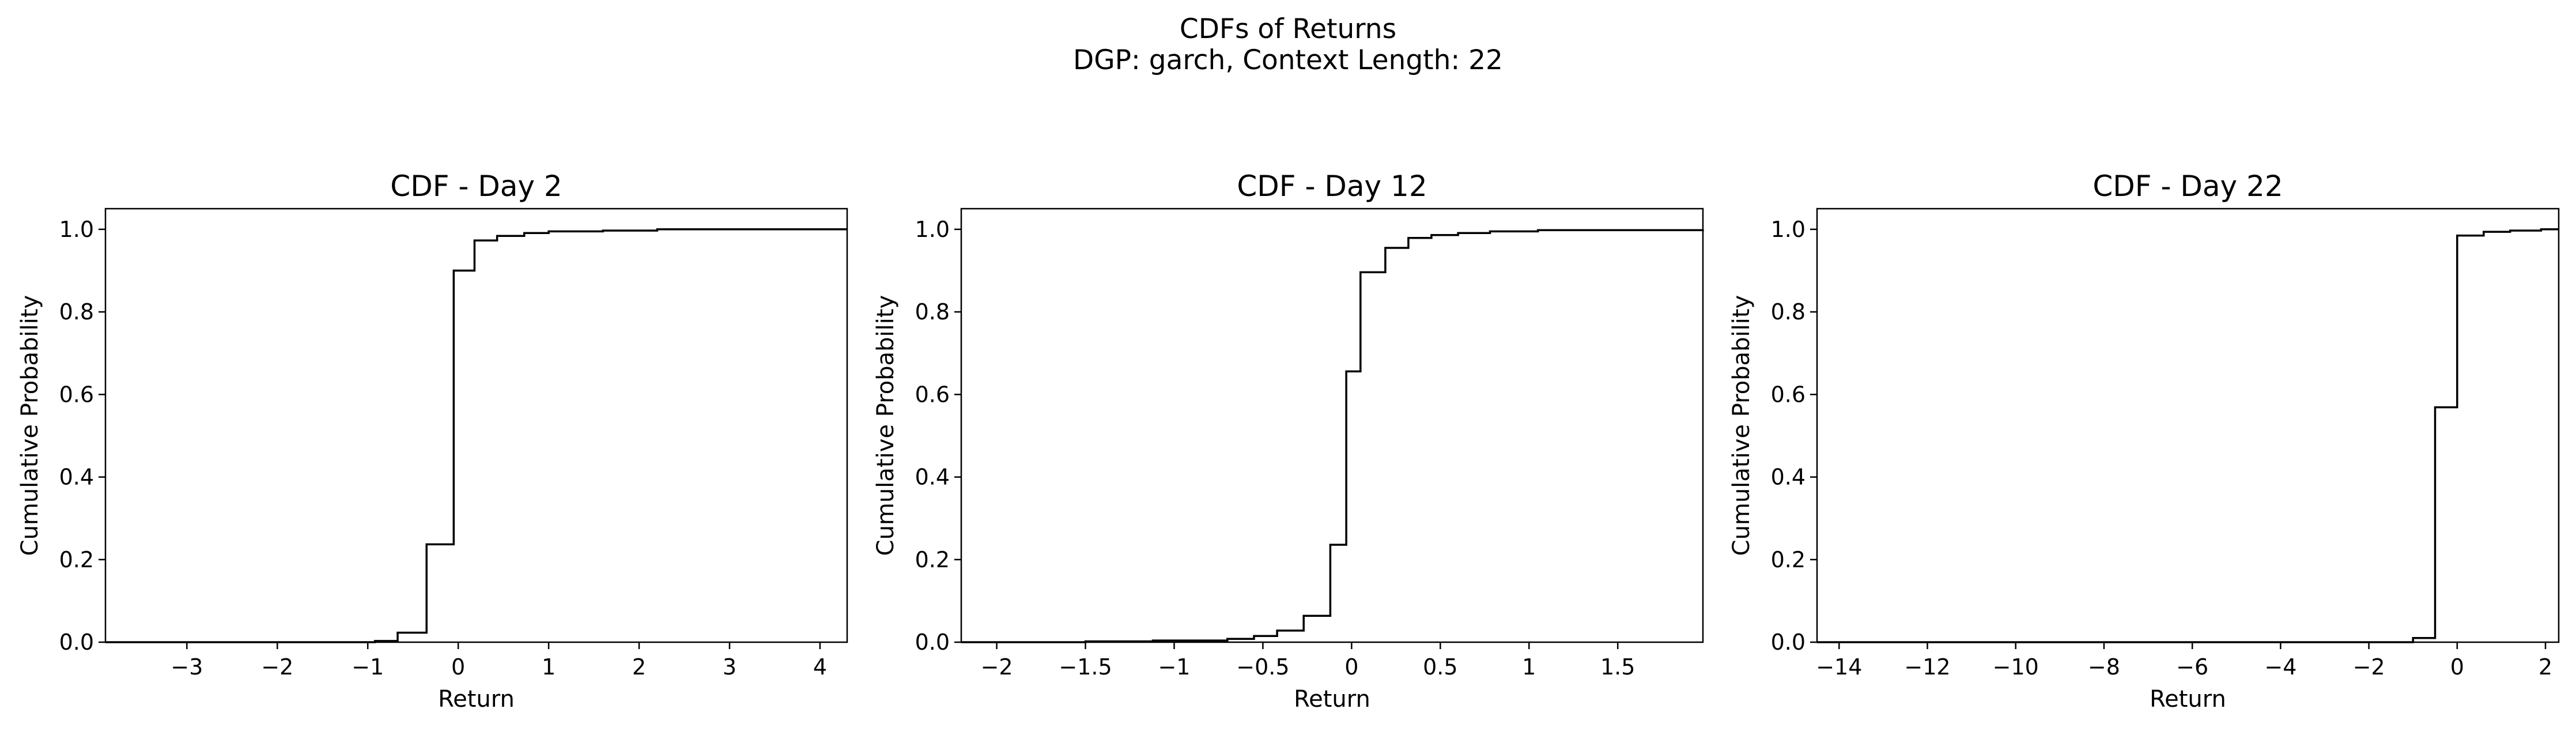 This screenshot has height=735, width=2576. Describe the element at coordinates (2280, 667) in the screenshot. I see `x-tick-label: −4` at that location.